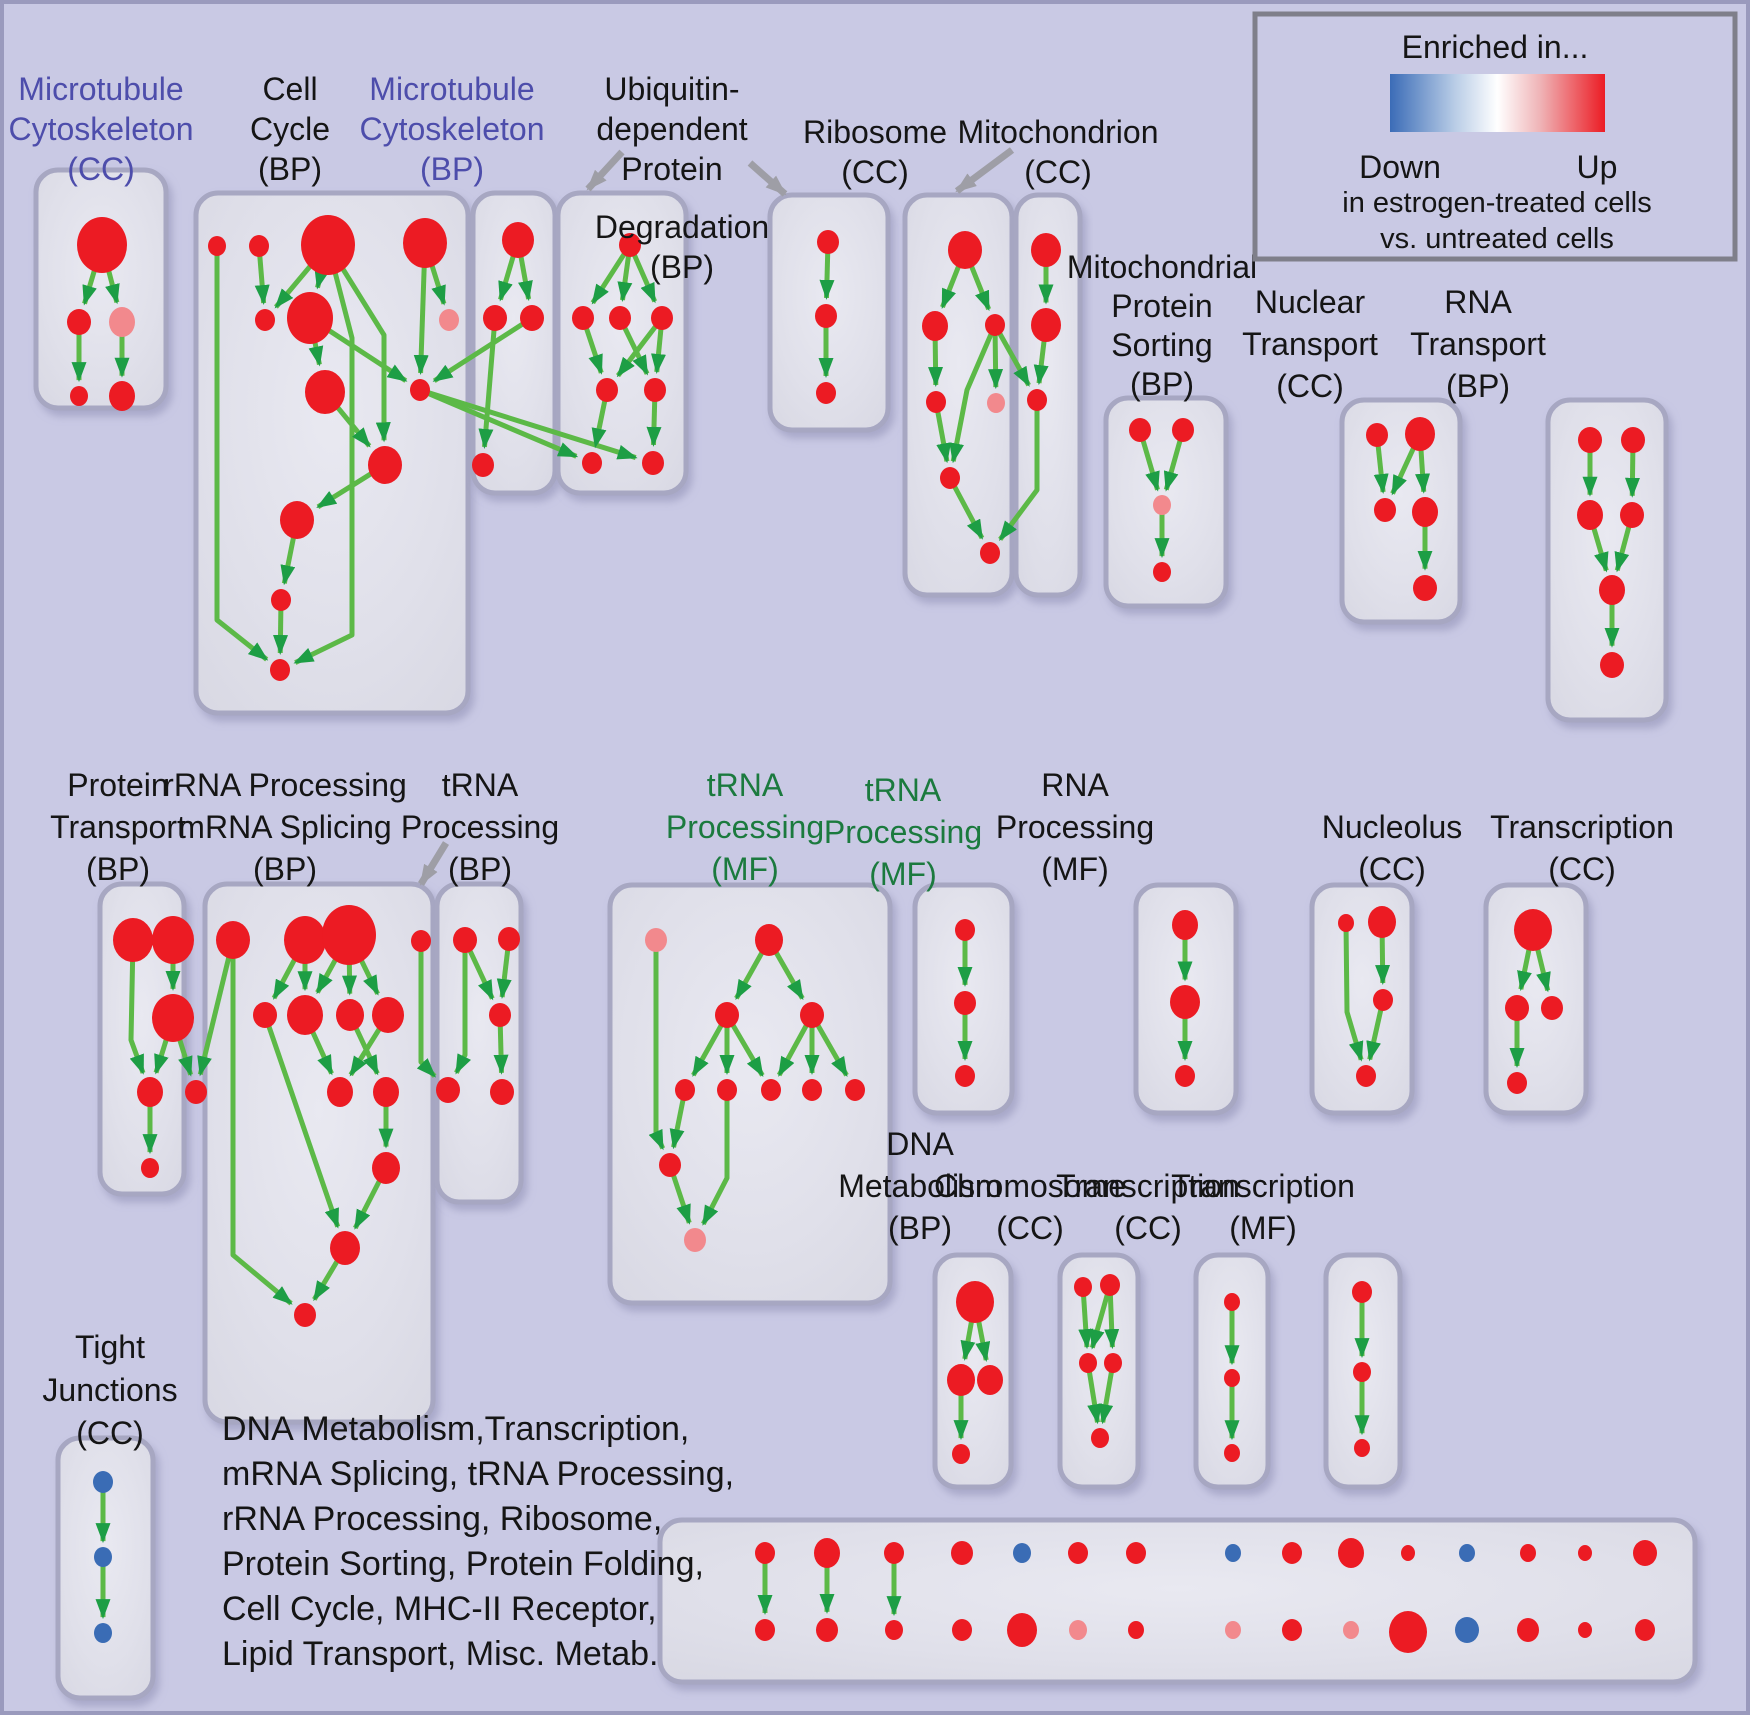  Describe the element at coordinates (1353, 992) in the screenshot. I see `edge-nu1-nu4` at that location.